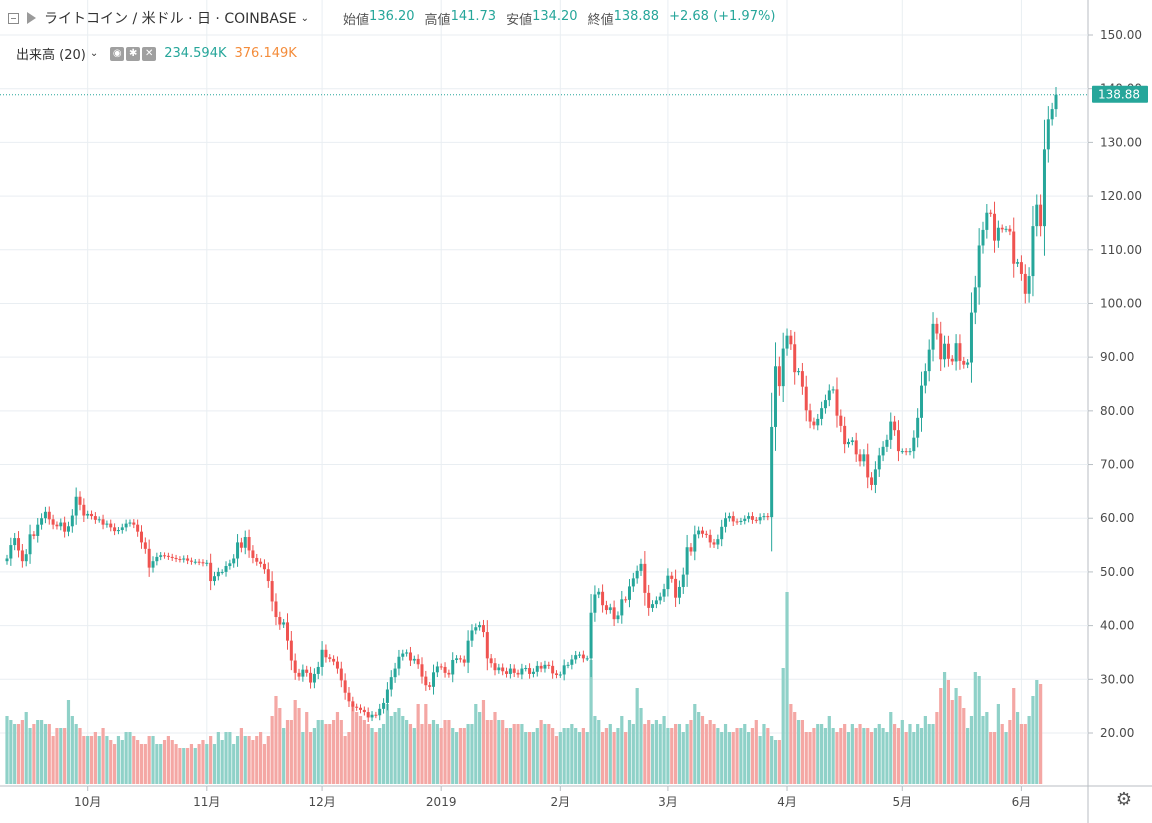  What do you see at coordinates (195, 53) in the screenshot?
I see `volume-value-1: 234.594K` at bounding box center [195, 53].